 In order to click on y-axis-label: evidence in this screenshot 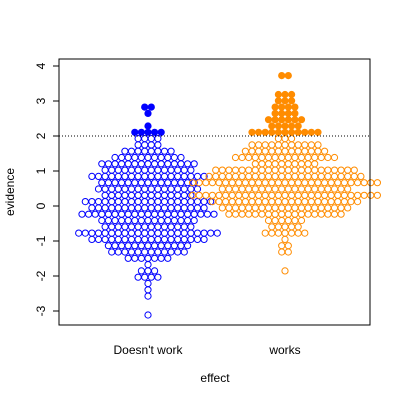, I will do `click(10, 192)`.